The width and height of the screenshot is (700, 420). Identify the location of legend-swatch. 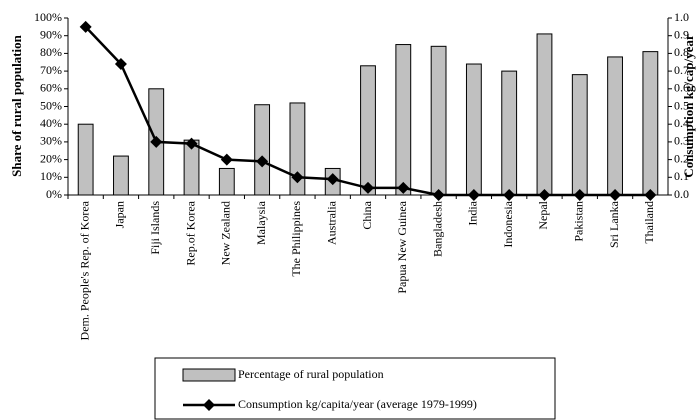
(209, 375).